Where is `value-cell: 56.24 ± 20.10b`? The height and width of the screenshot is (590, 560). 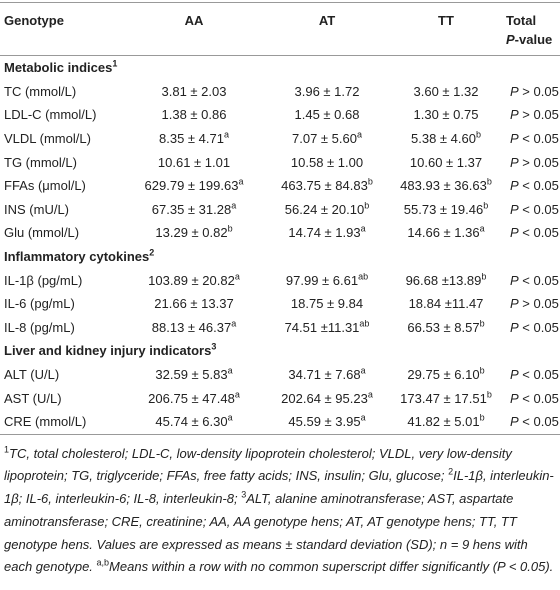 value-cell: 56.24 ± 20.10b is located at coordinates (327, 210).